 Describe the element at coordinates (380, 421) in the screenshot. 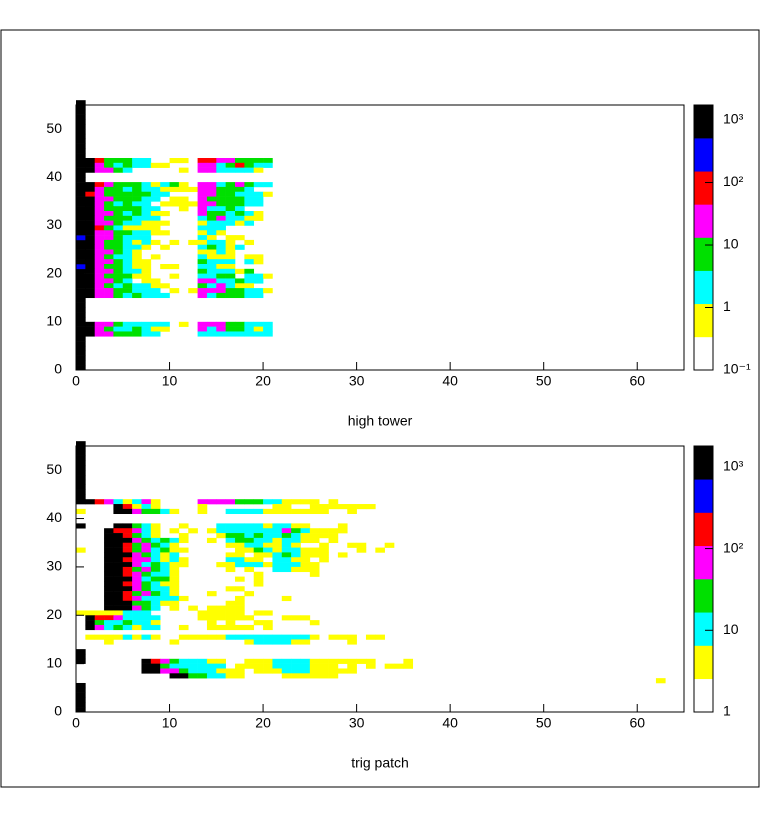

I see `x-axis-title: high tower` at that location.